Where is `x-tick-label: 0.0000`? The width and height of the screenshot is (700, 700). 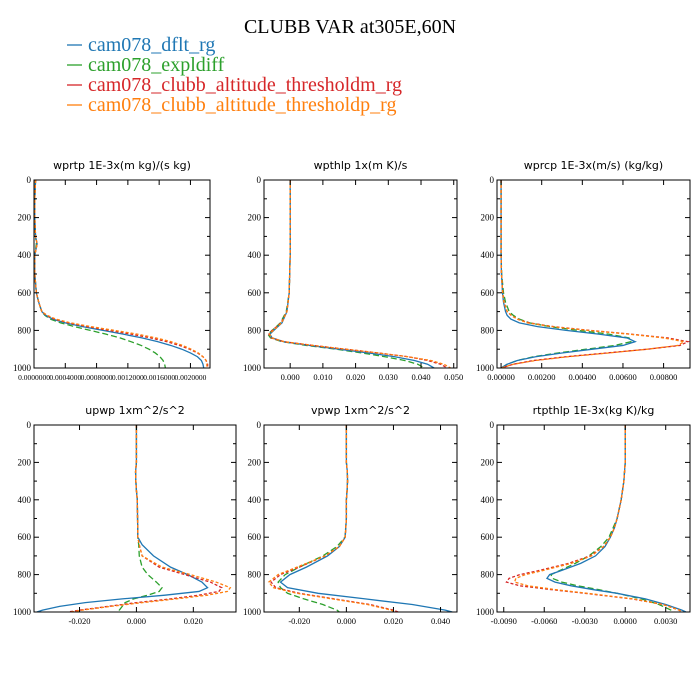
x-tick-label: 0.0000 is located at coordinates (625, 621).